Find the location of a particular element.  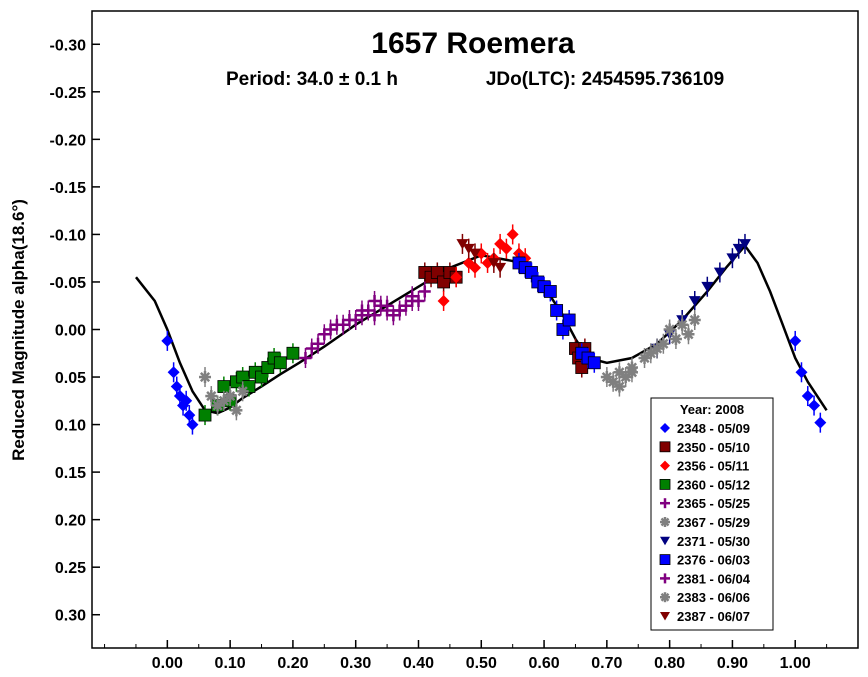

y-tick-label: 0.20 is located at coordinates (70, 521).